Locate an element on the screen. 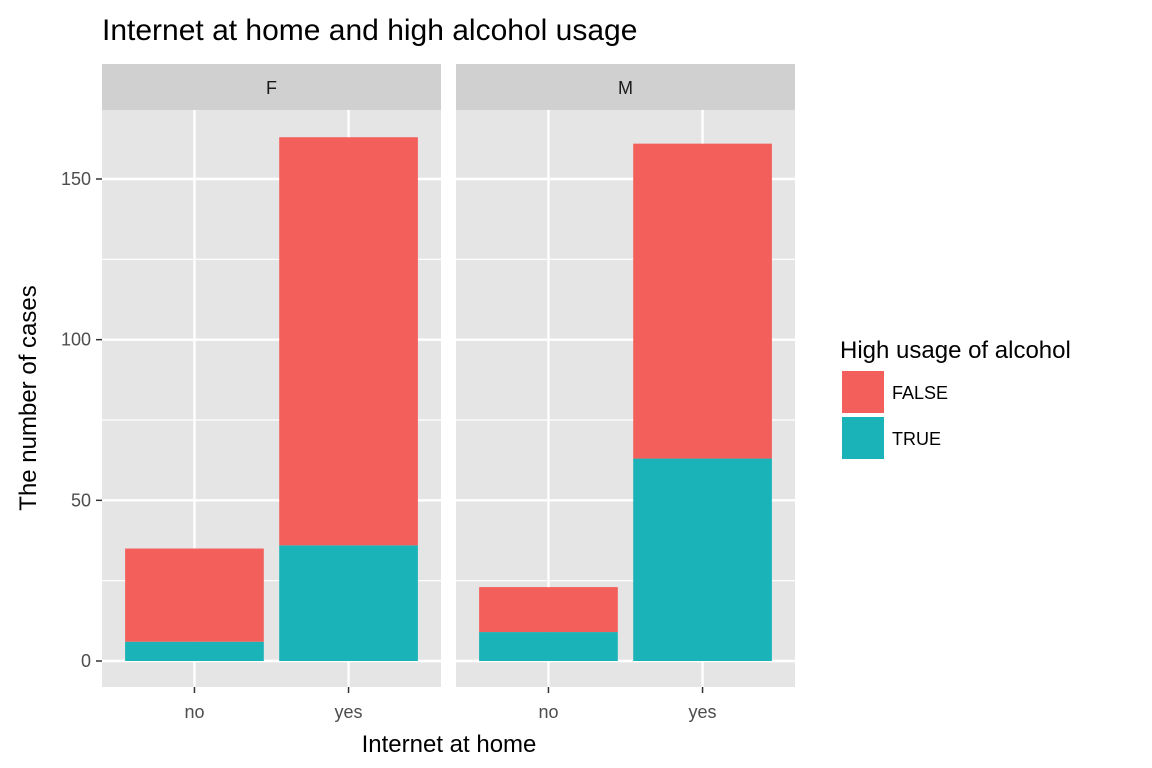  bar-true-f-yes is located at coordinates (348, 603).